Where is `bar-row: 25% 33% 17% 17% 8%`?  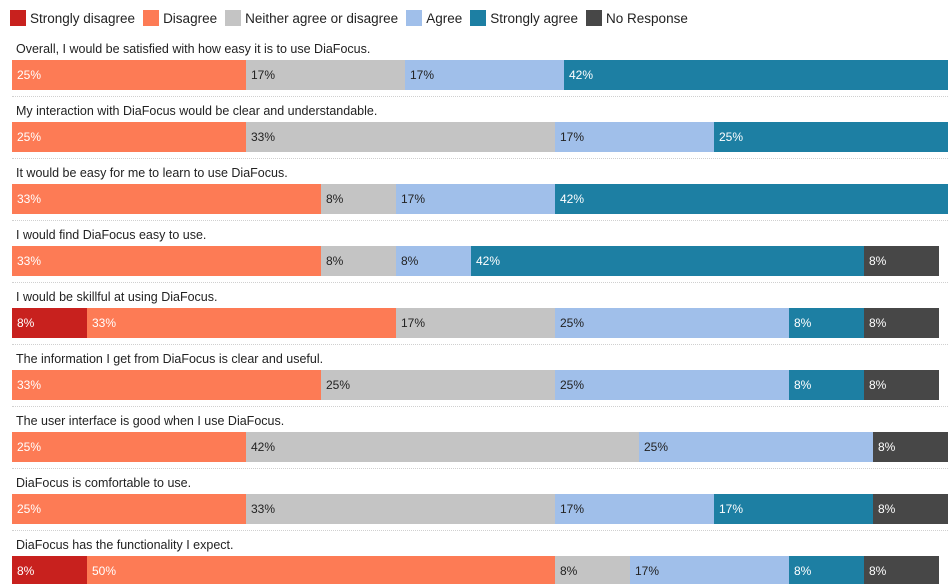 bar-row: 25% 33% 17% 17% 8% is located at coordinates (480, 509).